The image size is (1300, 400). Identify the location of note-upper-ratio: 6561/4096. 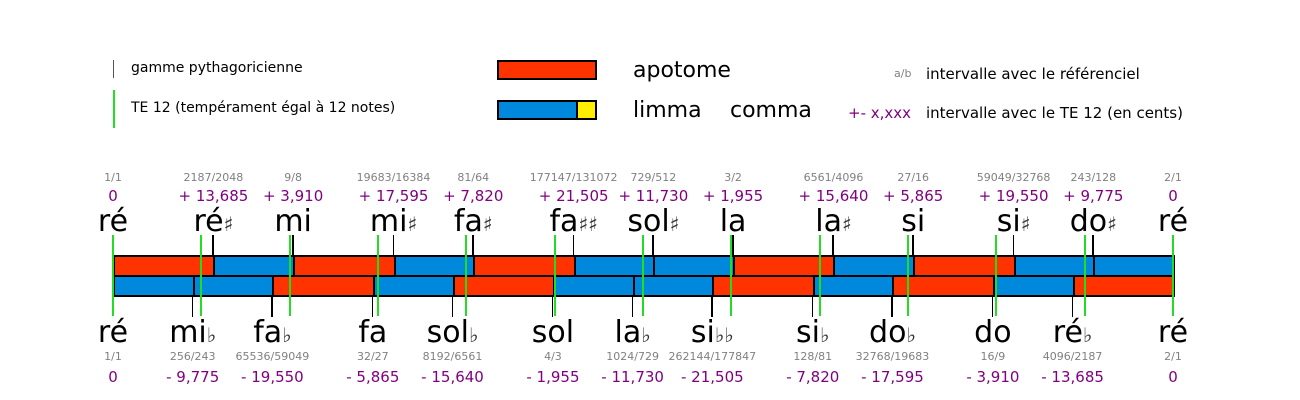
(833, 177).